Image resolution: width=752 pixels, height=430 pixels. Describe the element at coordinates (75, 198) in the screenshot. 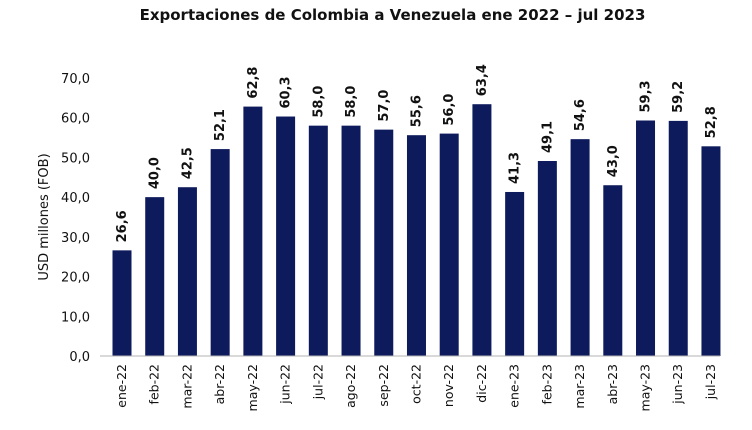

I see `y-tick-label: 40,0` at that location.